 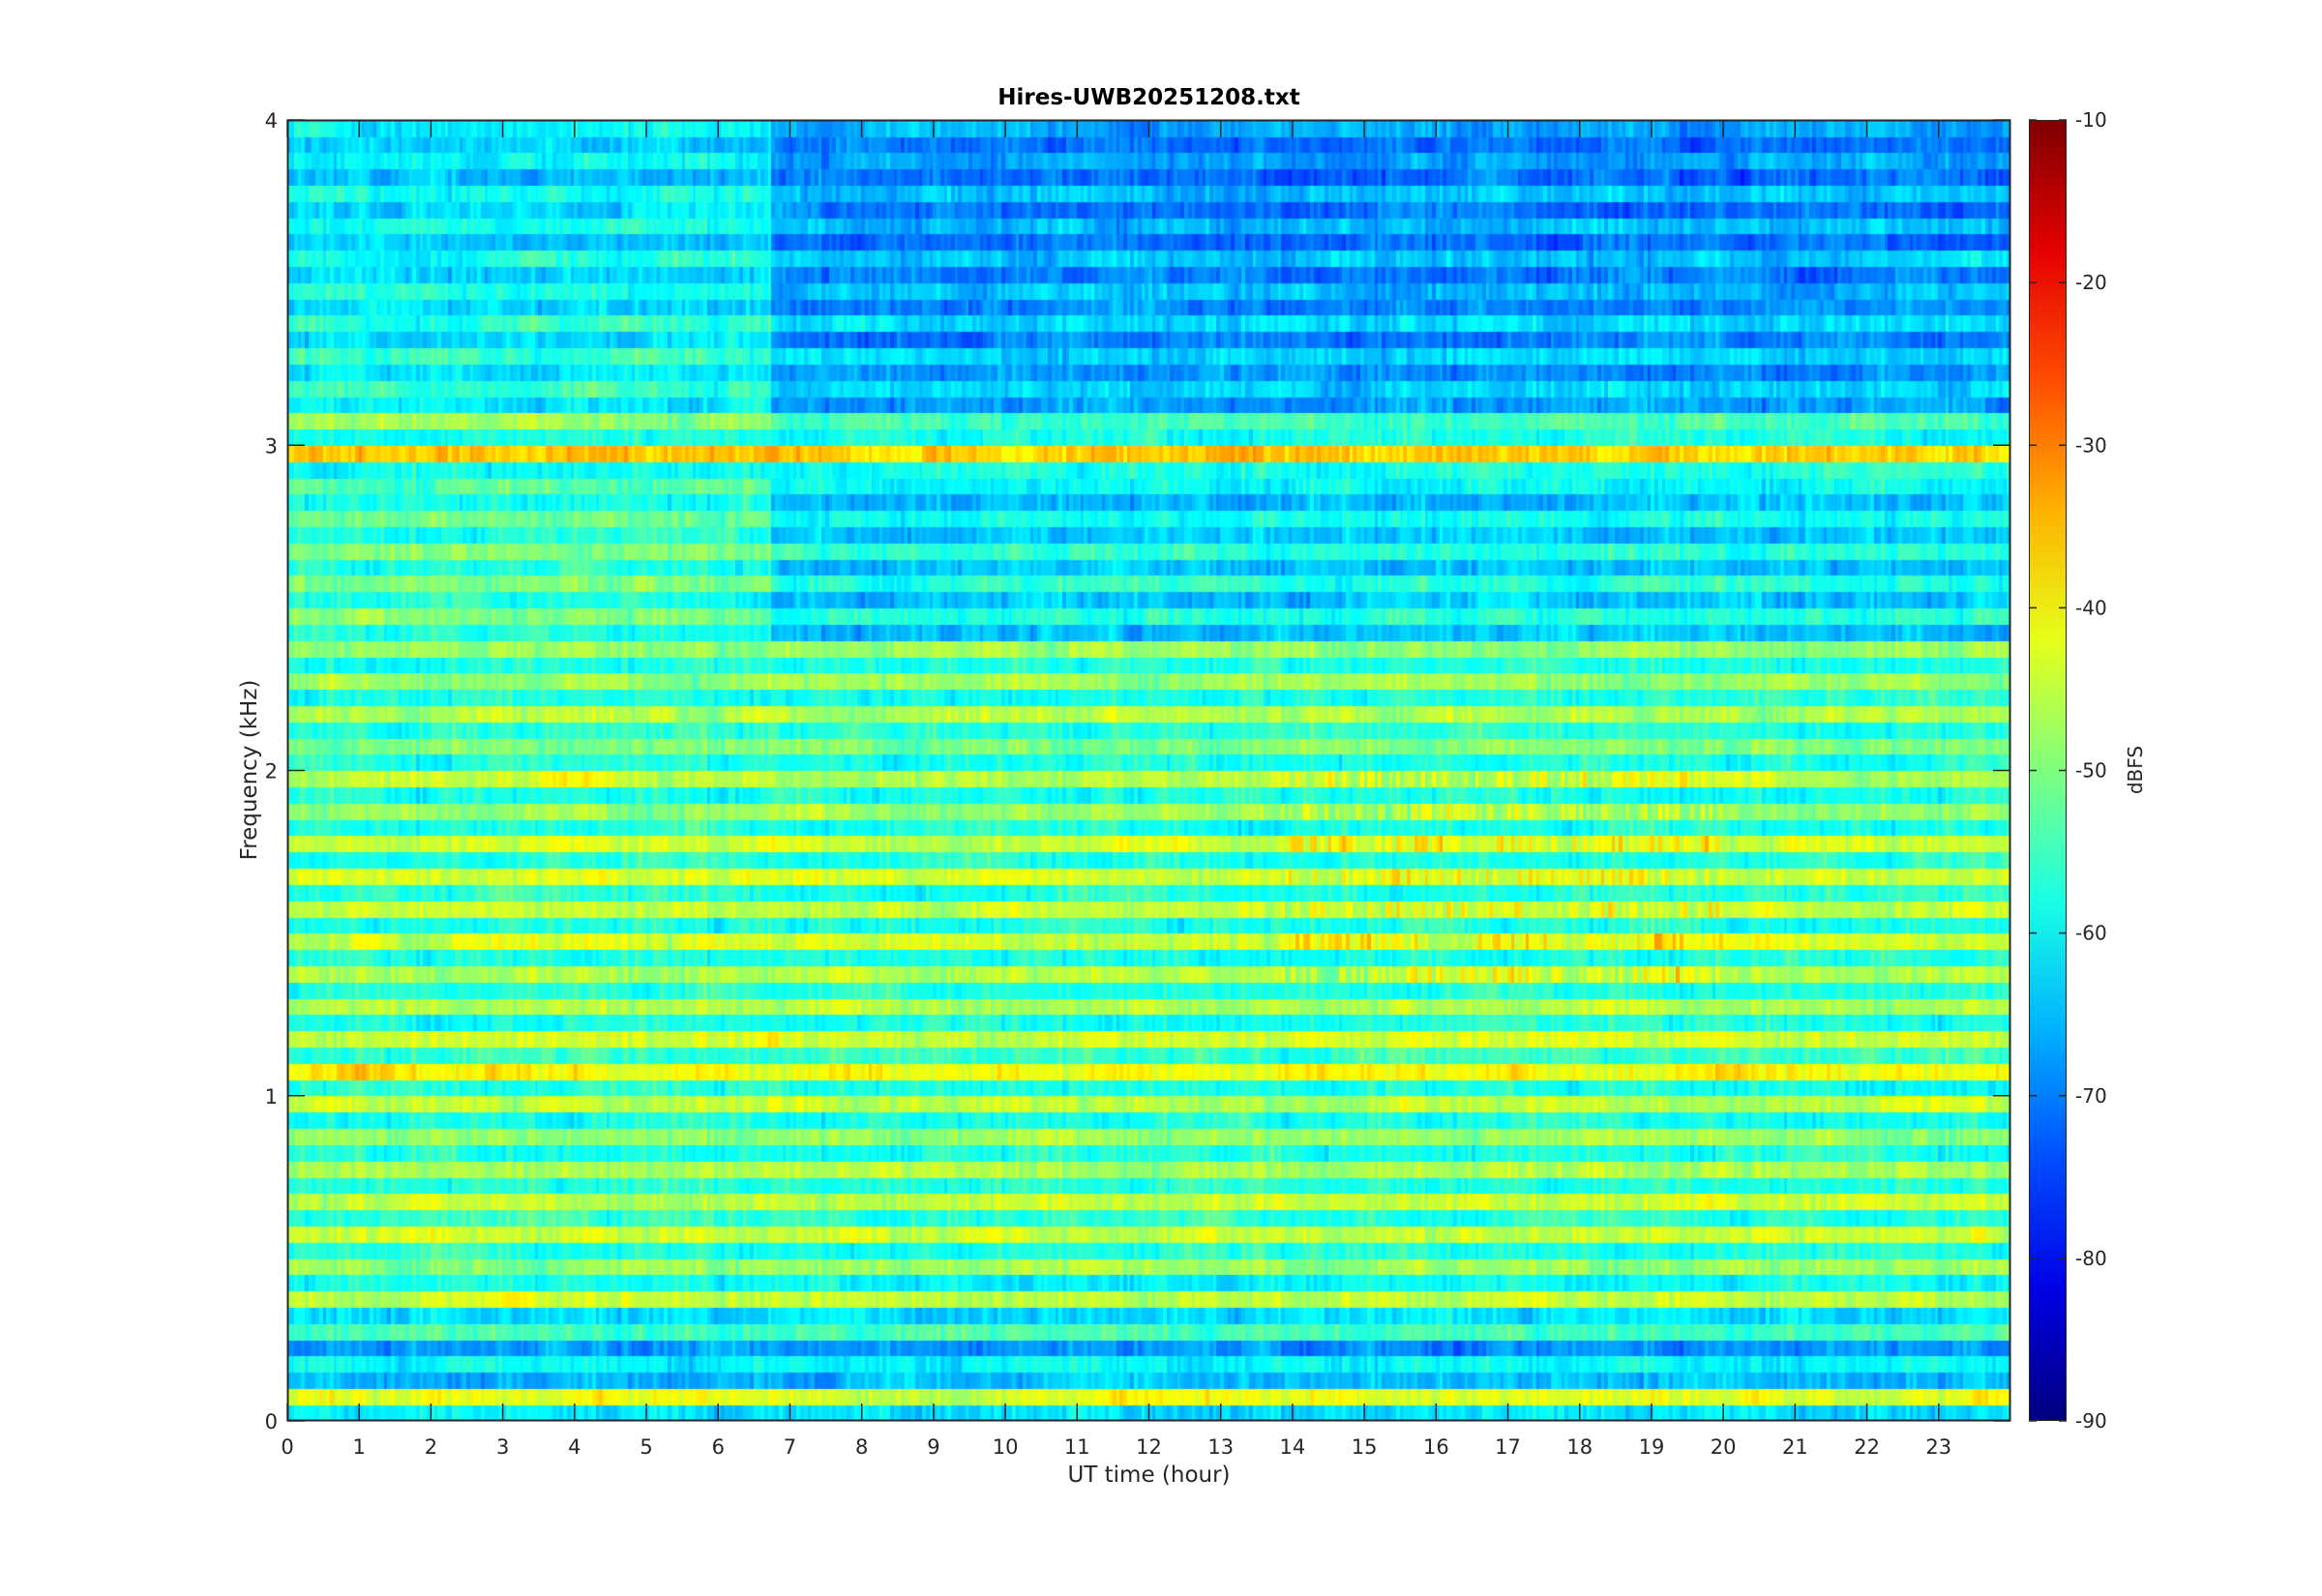 I want to click on x-axis-label: UT time (hour), so click(x=1149, y=1475).